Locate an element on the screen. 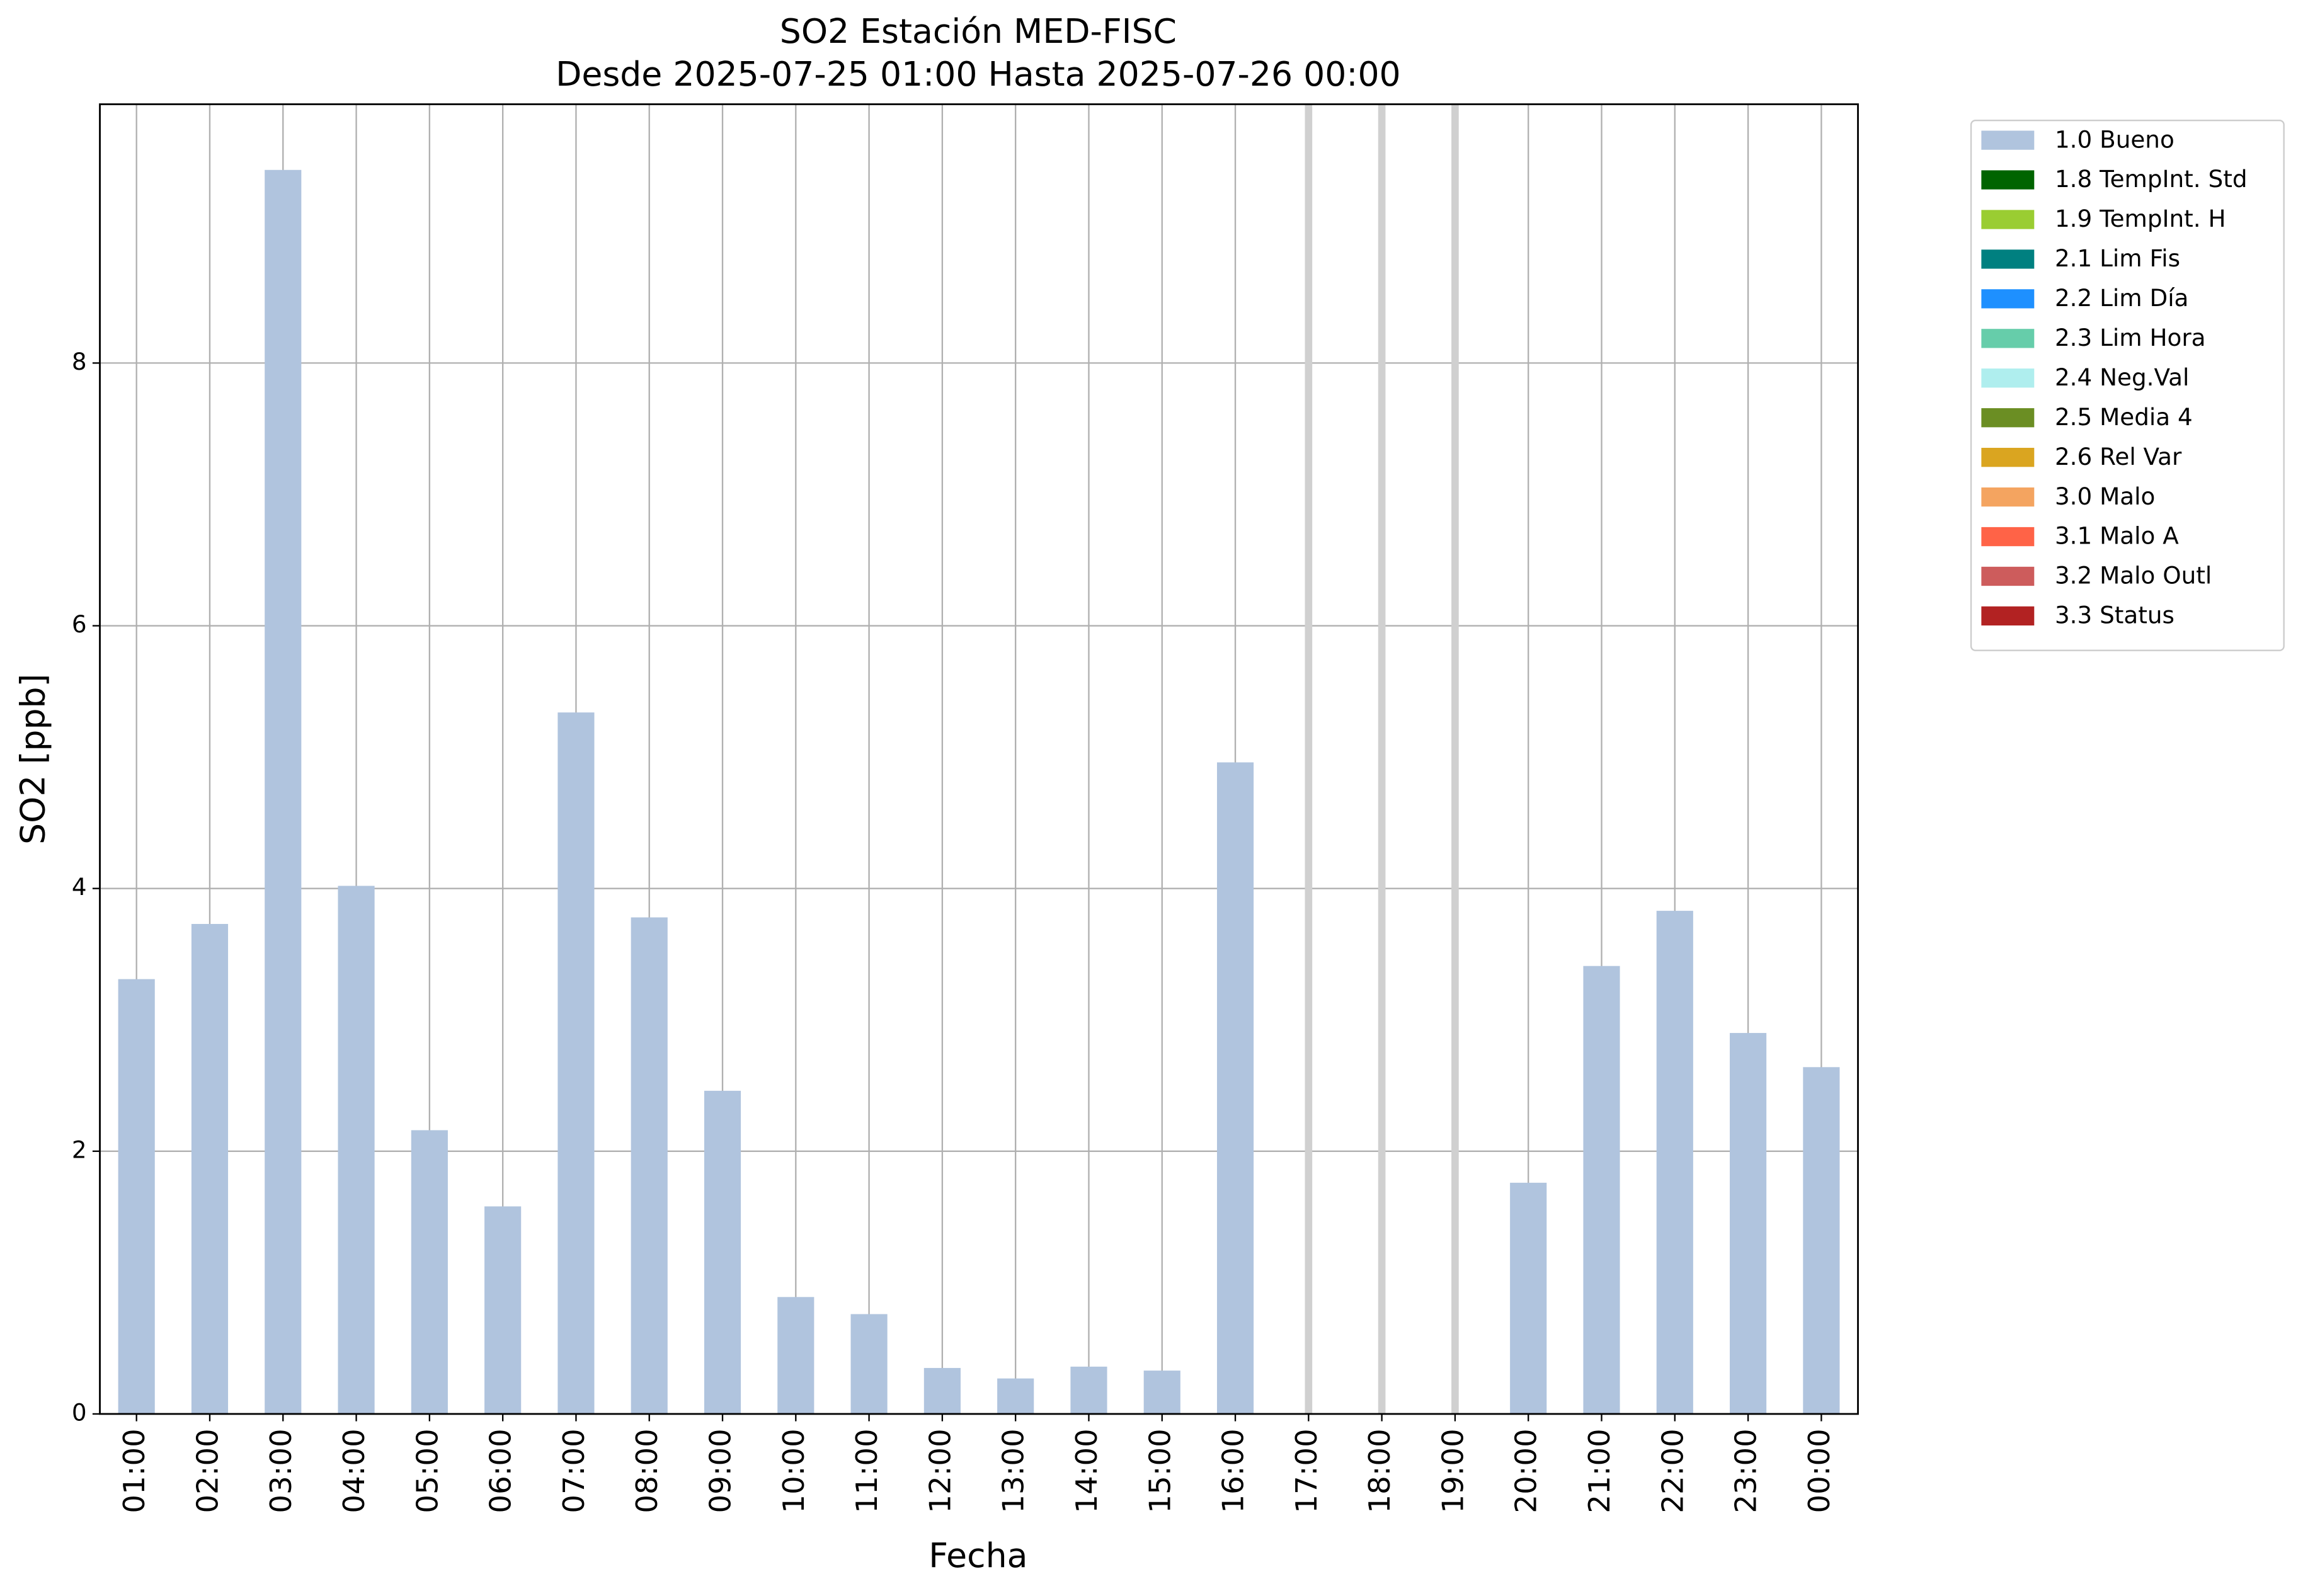  x-tick-label: 23:00 is located at coordinates (1746, 1470).